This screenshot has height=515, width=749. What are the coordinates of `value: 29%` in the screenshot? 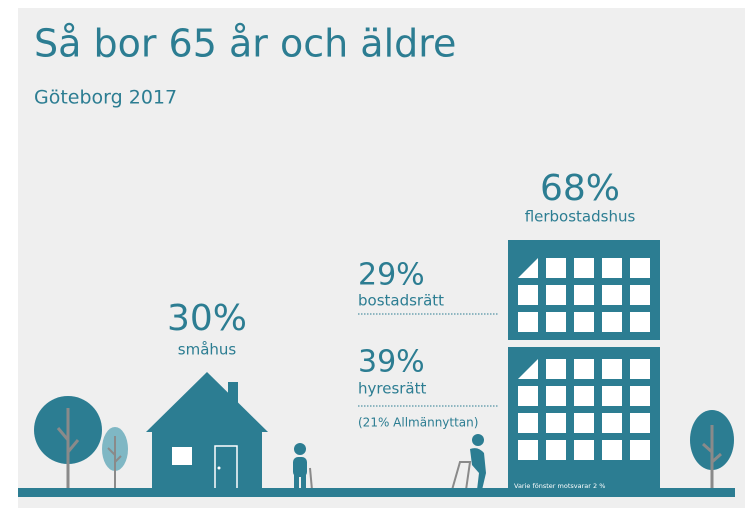 It's located at (391, 275).